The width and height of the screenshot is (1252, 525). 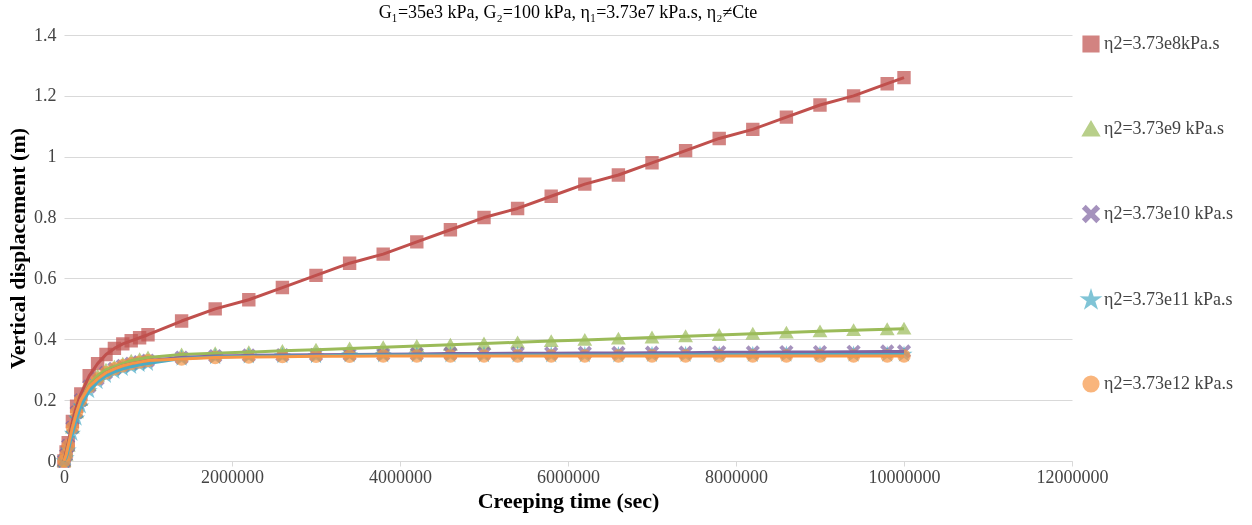 What do you see at coordinates (45, 277) in the screenshot?
I see `y-tick-label: 0.6` at bounding box center [45, 277].